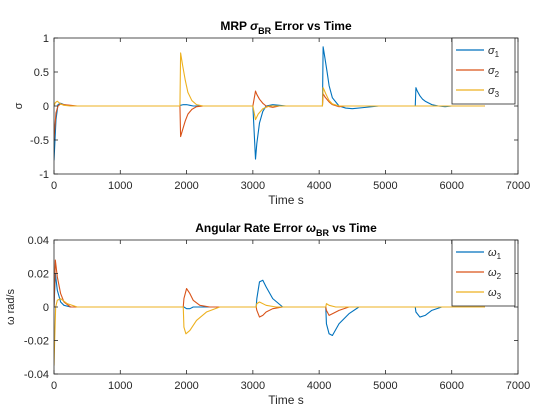 The height and width of the screenshot is (420, 560). What do you see at coordinates (36, 375) in the screenshot?
I see `y-tick-label: -0.04` at bounding box center [36, 375].